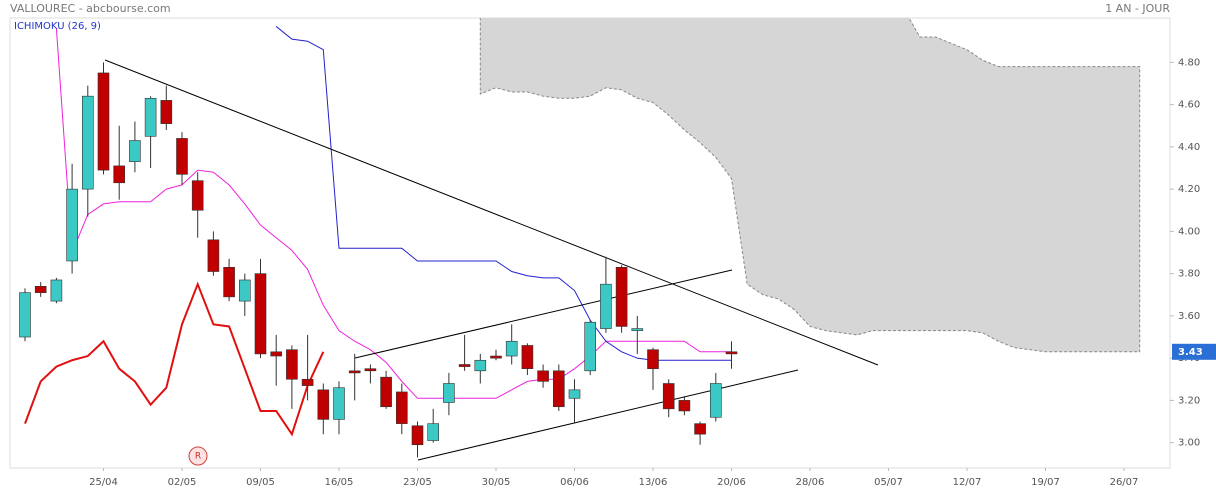 The height and width of the screenshot is (491, 1216). I want to click on chart-title: VALLOUREC - abcbourse.com, so click(90, 8).